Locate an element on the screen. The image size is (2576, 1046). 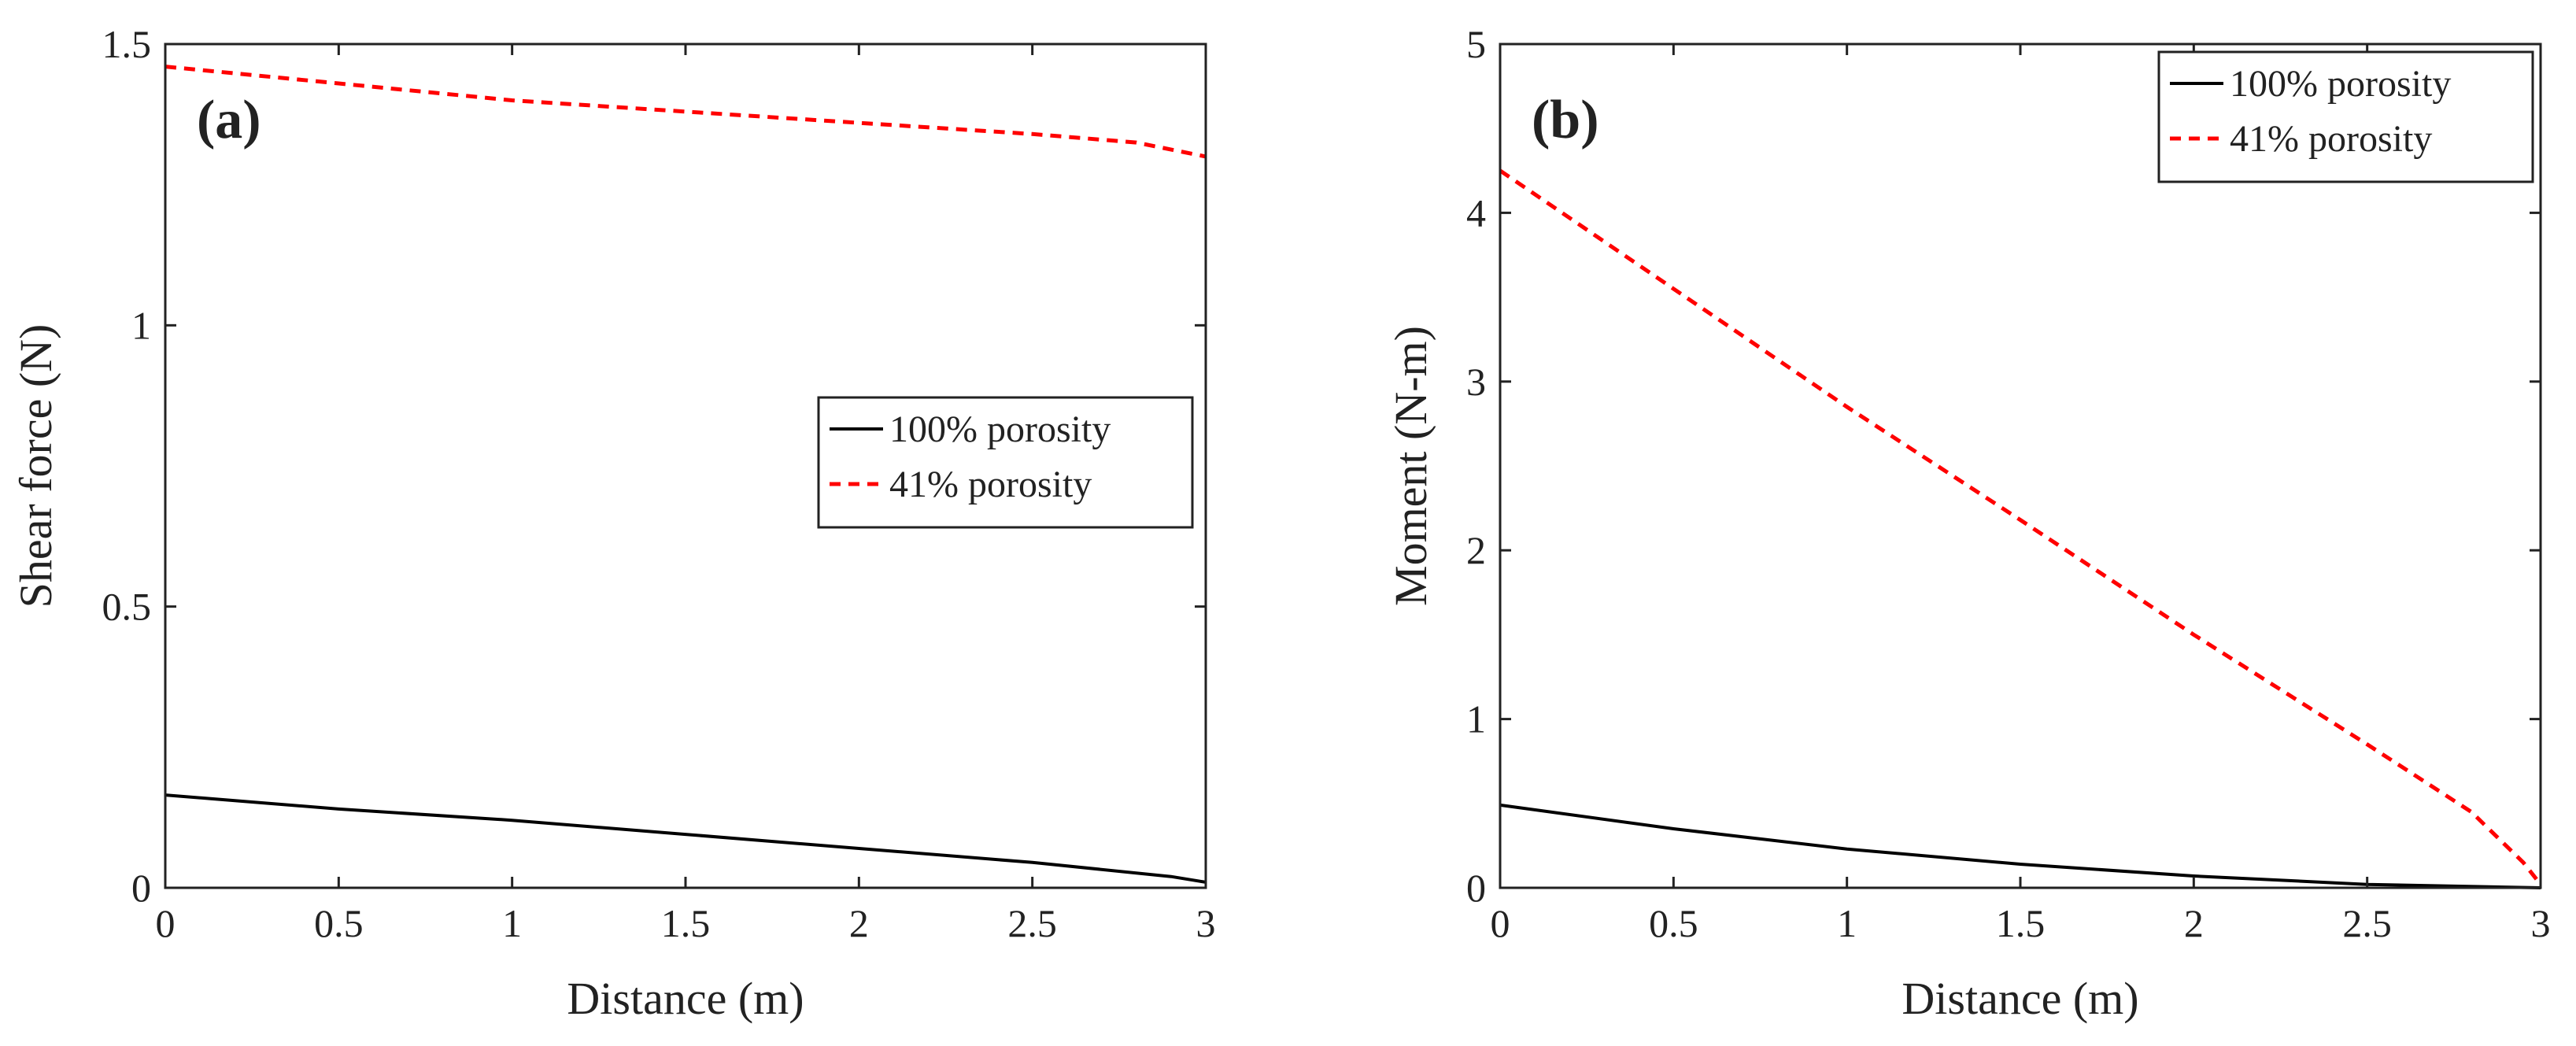
panel-label: (b) is located at coordinates (1565, 120).